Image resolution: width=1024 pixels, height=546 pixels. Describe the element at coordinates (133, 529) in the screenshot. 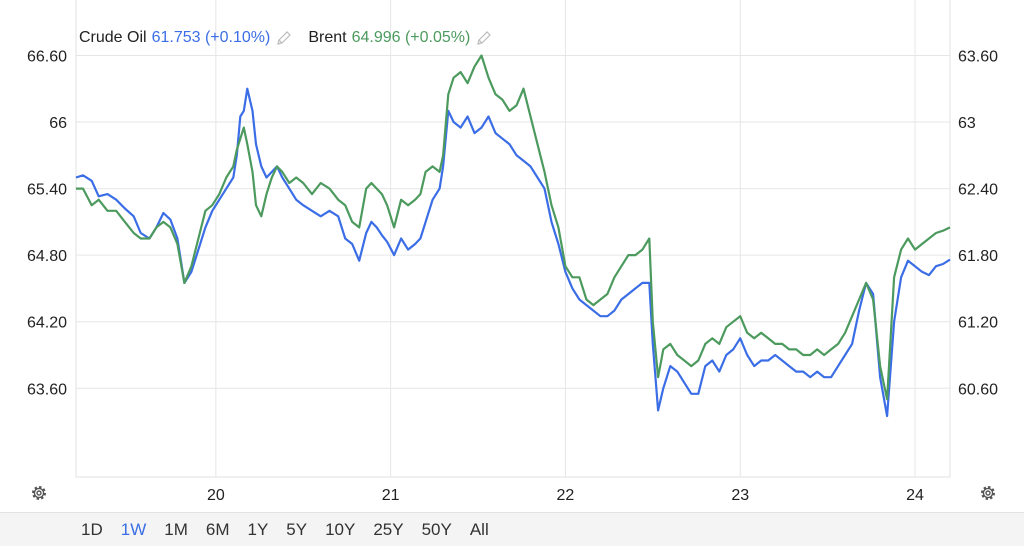

I see `range-button-1w: 1W` at that location.